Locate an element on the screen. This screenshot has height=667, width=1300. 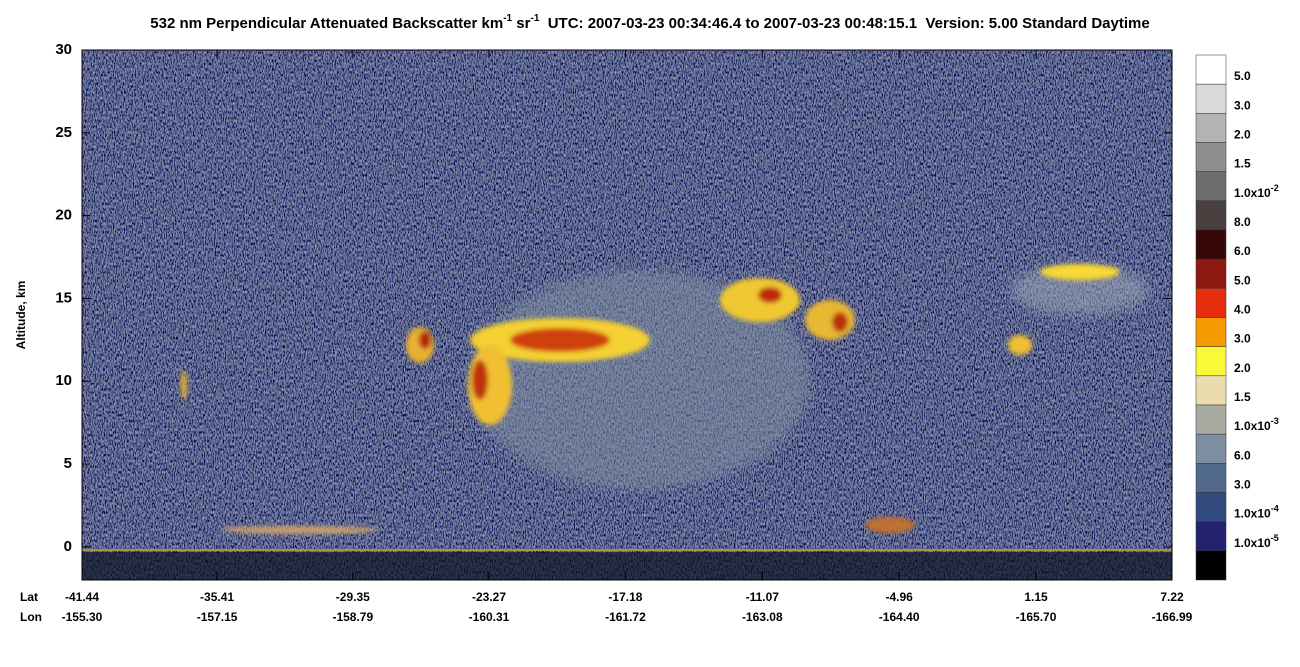
x-tick-label: -35.41 is located at coordinates (217, 597).